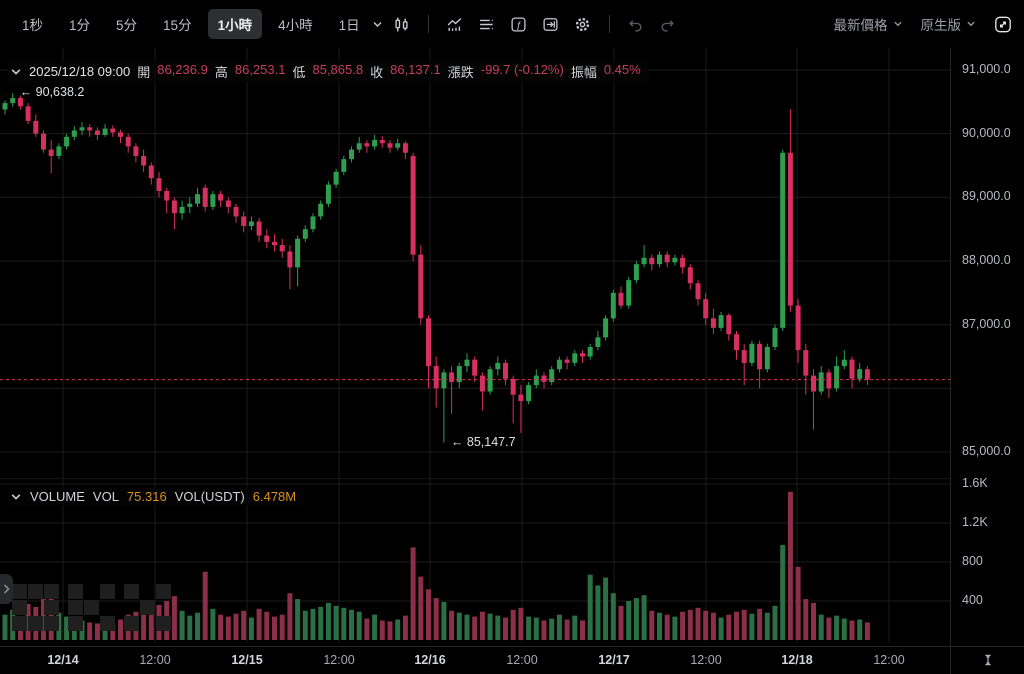 This screenshot has width=1024, height=674. What do you see at coordinates (177, 25) in the screenshot?
I see `timeframe-button: 15分` at bounding box center [177, 25].